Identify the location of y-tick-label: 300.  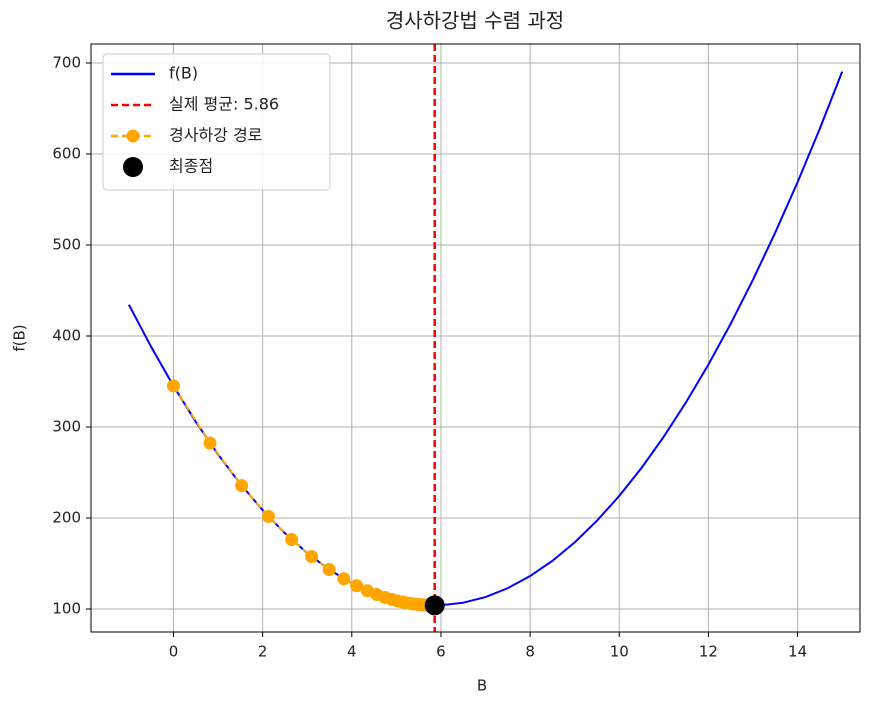
(66, 426).